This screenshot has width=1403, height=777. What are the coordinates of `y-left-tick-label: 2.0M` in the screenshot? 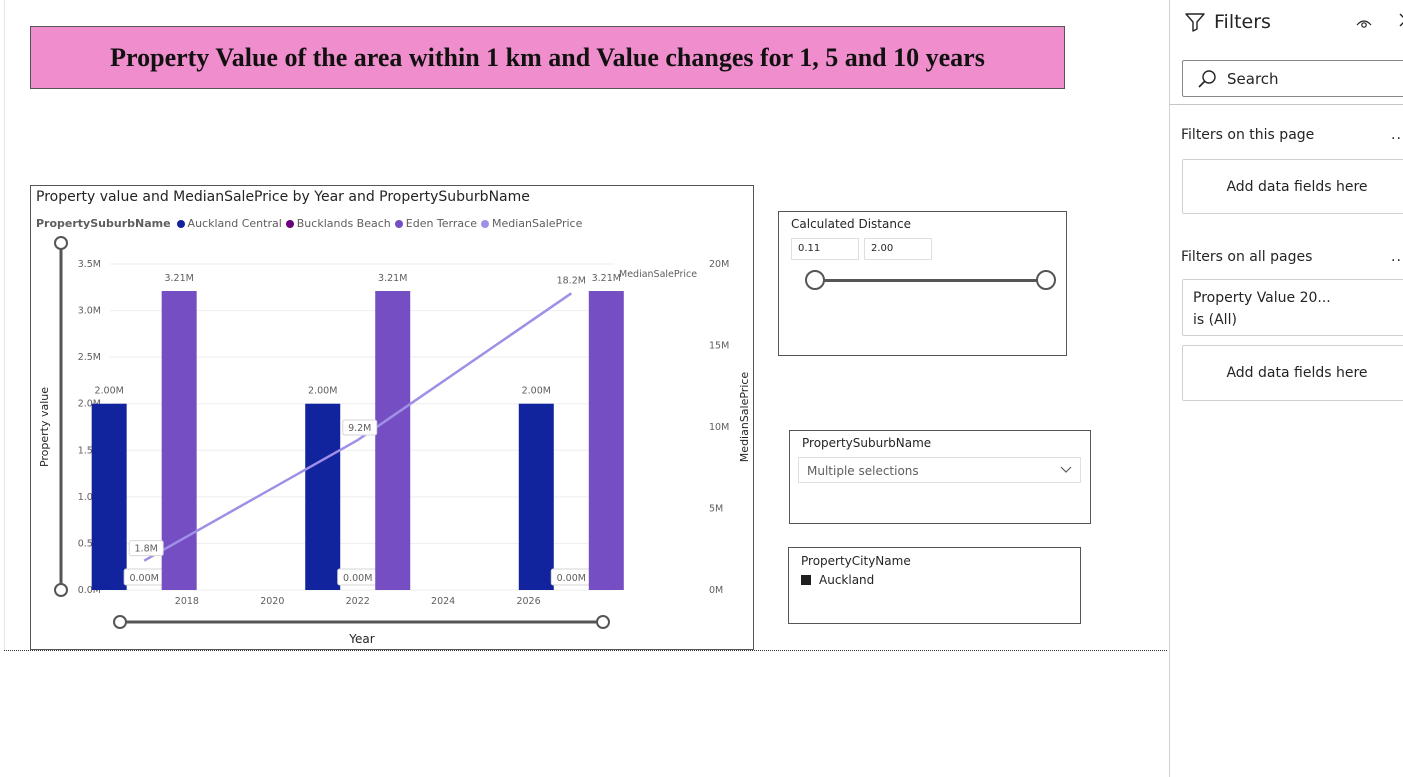 It's located at (89, 404).